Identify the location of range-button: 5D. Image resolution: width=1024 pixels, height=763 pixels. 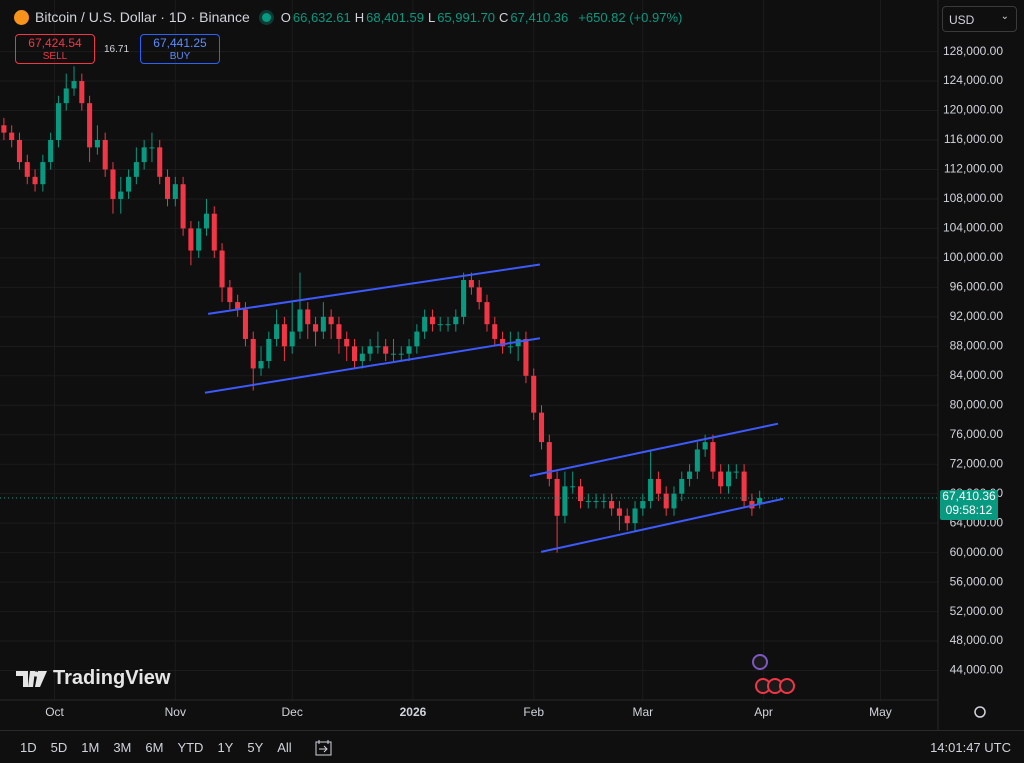
(59, 747).